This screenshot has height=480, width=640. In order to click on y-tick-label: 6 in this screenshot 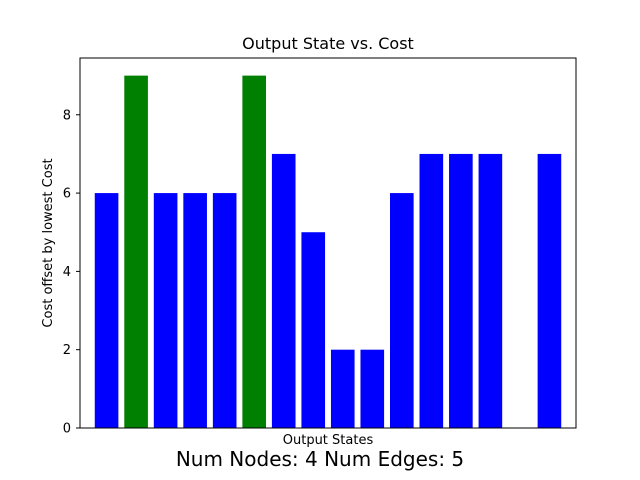, I will do `click(67, 194)`.